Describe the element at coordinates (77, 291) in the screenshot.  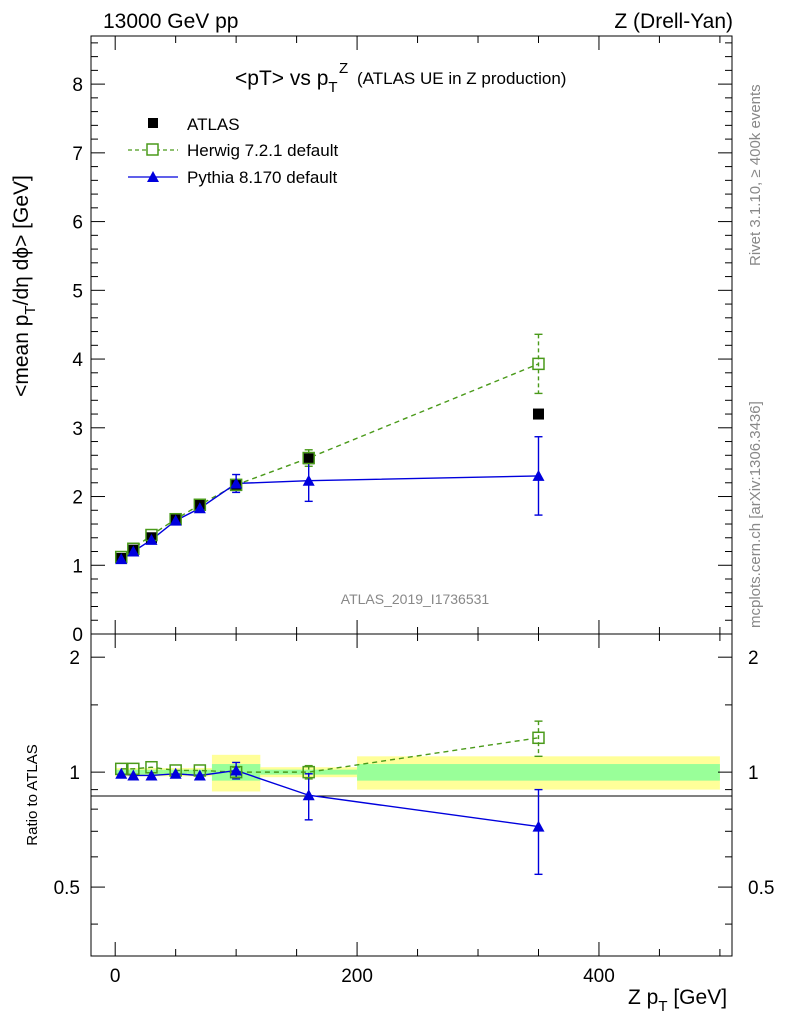
I see `y-tick-label: 5` at that location.